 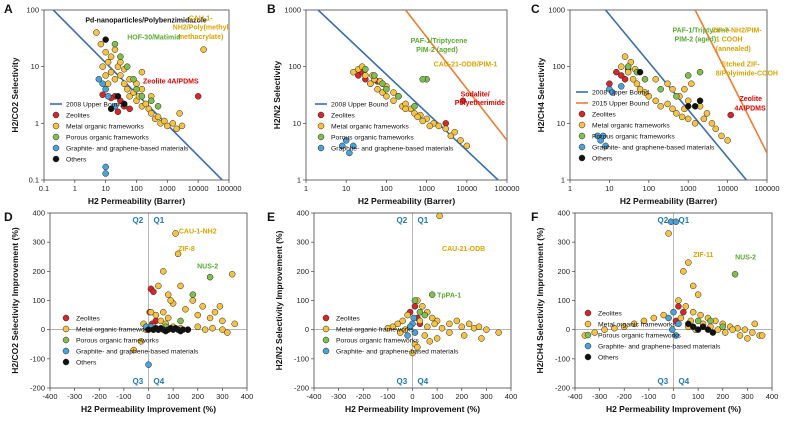 What do you see at coordinates (668, 95) in the screenshot?
I see `plot-frame` at bounding box center [668, 95].